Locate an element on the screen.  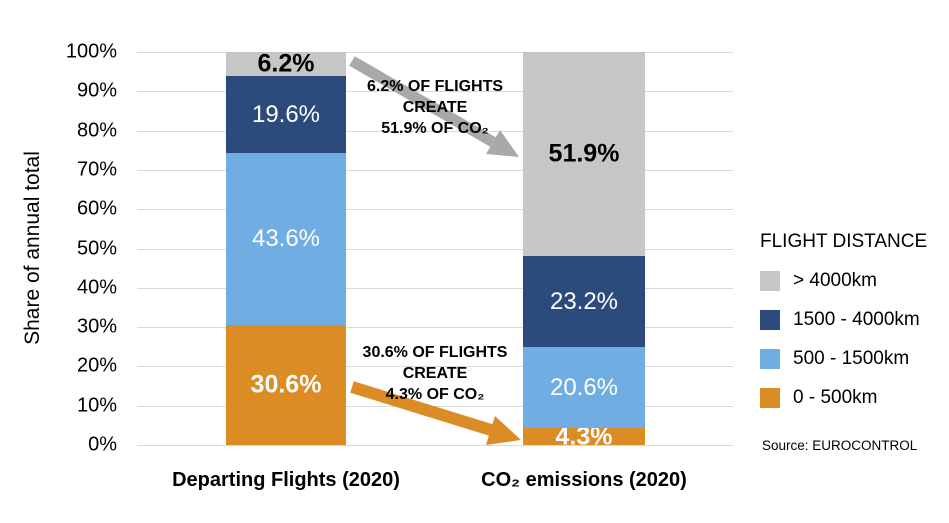
bar-segment: 43.6% is located at coordinates (286, 239).